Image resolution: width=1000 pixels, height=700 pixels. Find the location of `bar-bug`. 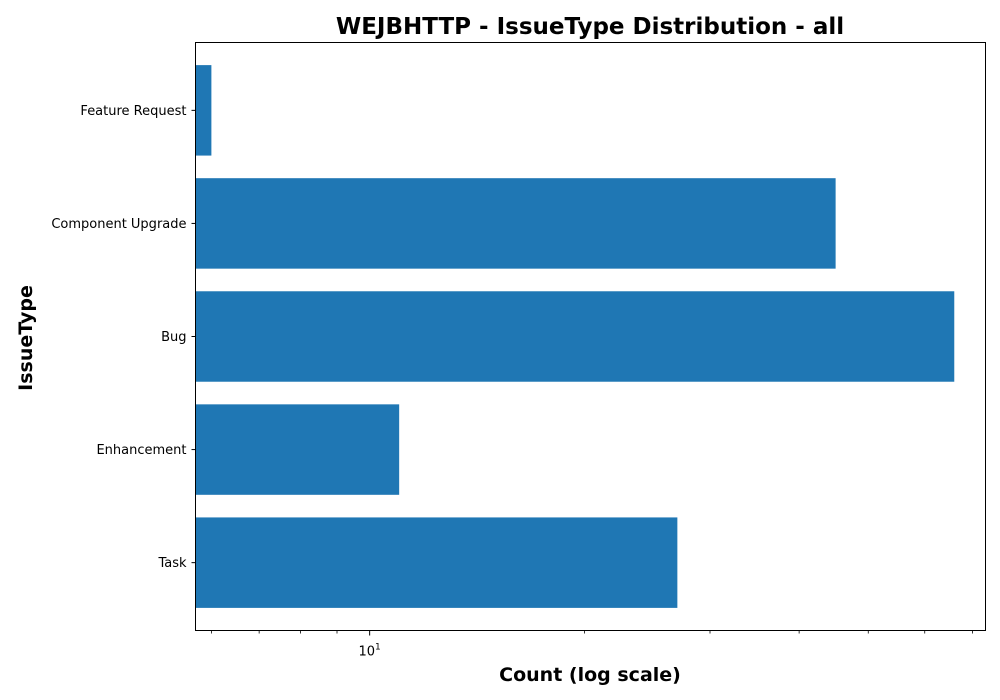

bar-bug is located at coordinates (575, 336).